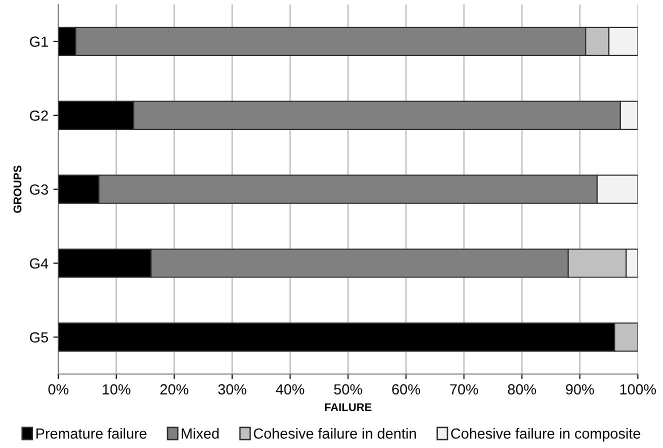 The height and width of the screenshot is (448, 663). I want to click on x-tick-label: 30%, so click(232, 389).